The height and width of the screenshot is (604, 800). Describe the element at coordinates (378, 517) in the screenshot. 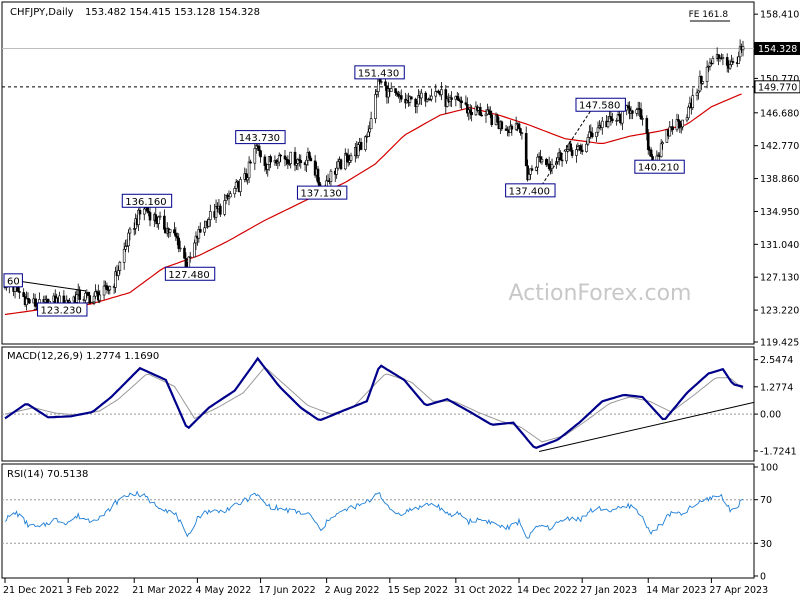

I see `rsi-line` at that location.